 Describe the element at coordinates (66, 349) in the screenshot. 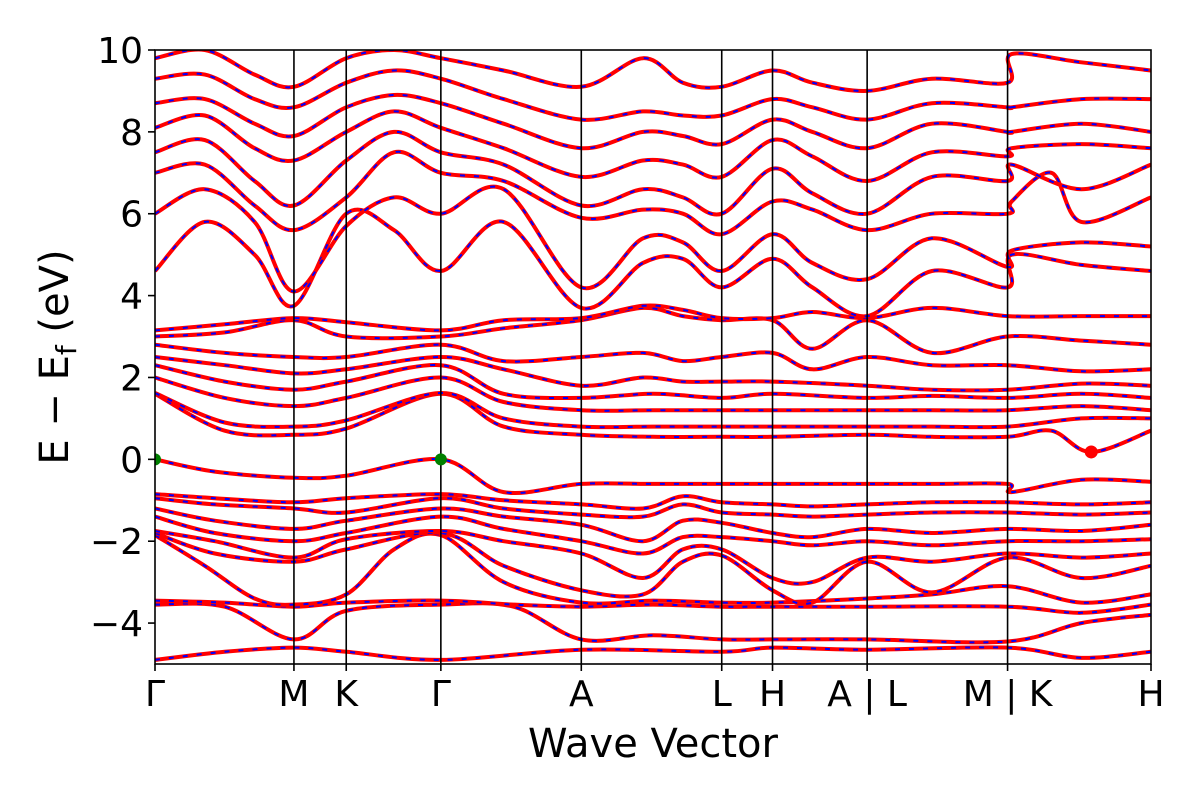

I see `y-axis-title-subscript: f` at that location.